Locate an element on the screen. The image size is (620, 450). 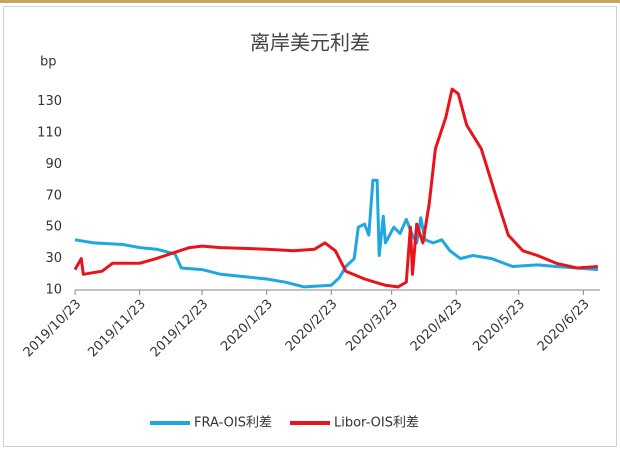
x-tick-label: 2020/2/23 is located at coordinates (312, 326).